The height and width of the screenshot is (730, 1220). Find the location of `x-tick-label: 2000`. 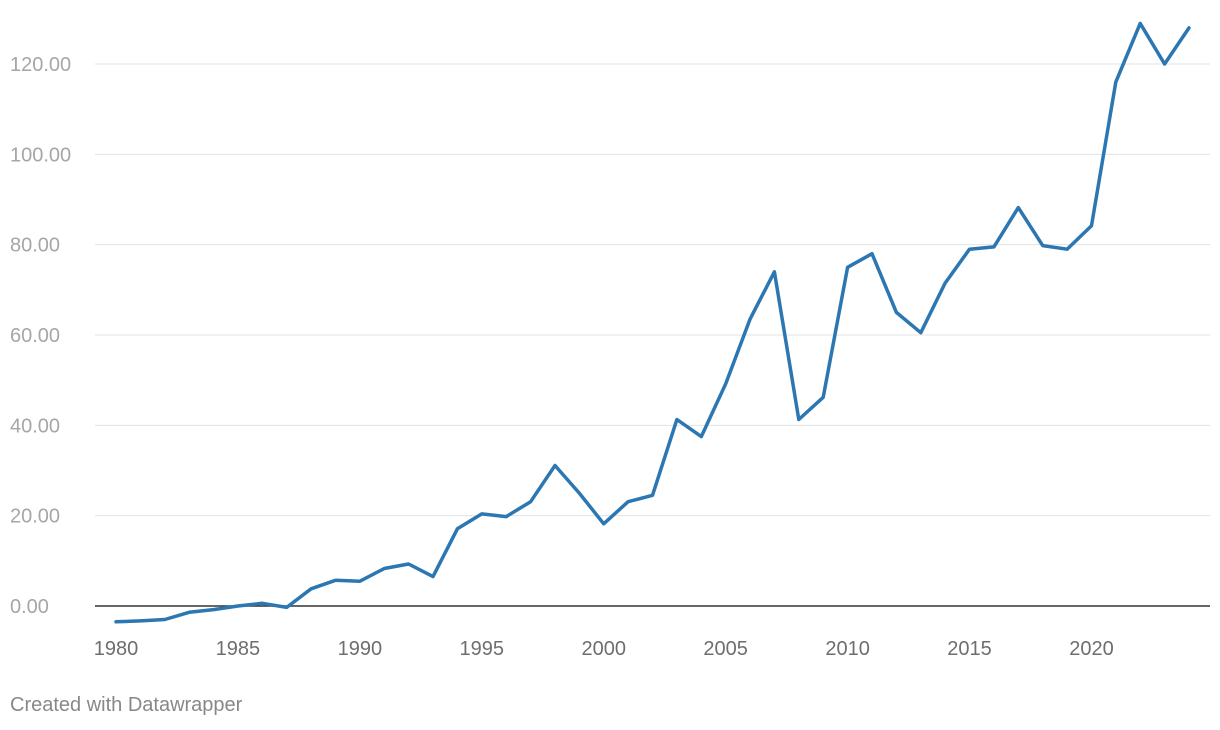

x-tick-label: 2000 is located at coordinates (603, 649).